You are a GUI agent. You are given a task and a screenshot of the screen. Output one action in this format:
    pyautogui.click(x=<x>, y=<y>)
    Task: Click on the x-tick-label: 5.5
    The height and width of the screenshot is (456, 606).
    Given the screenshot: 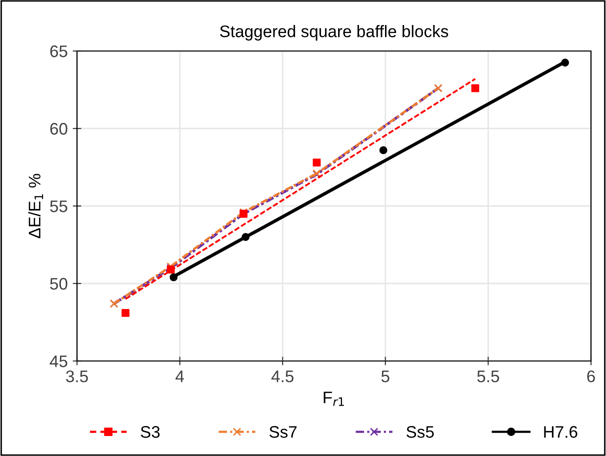 What is the action you would take?
    pyautogui.click(x=488, y=376)
    